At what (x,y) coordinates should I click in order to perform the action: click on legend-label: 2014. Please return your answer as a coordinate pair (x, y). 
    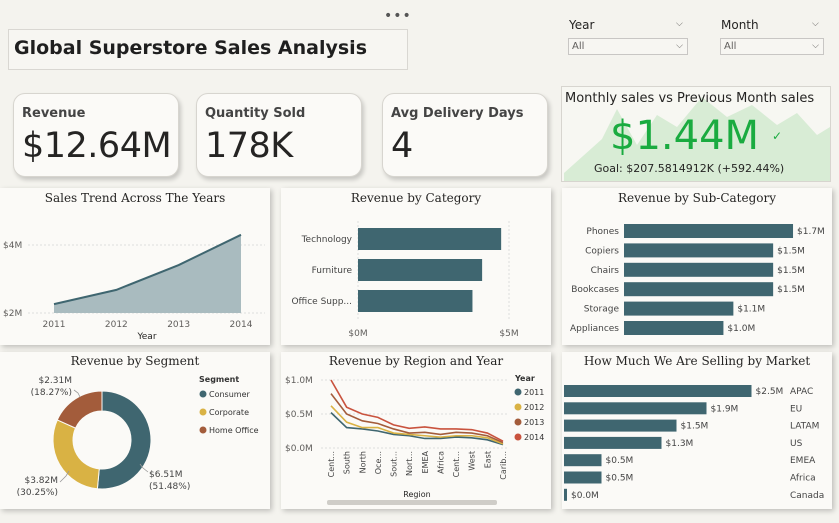
    Looking at the image, I should click on (534, 437).